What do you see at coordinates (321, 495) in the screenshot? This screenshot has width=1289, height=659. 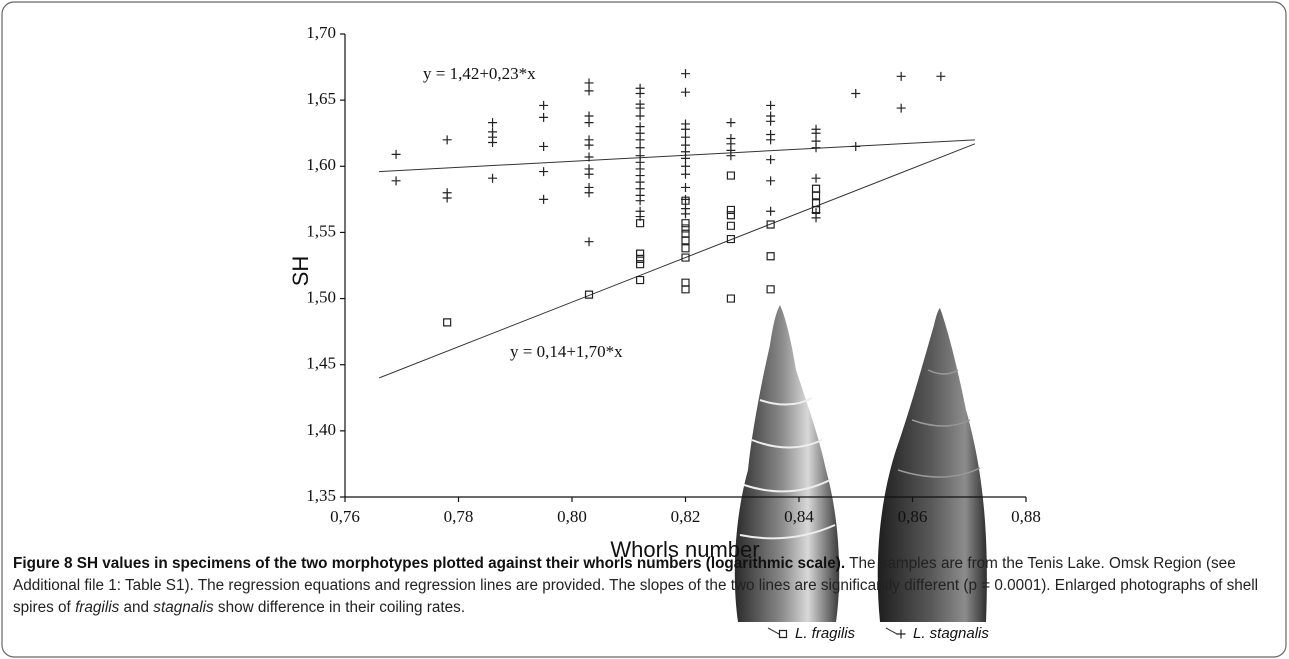 I see `y-tick-label: 1,35` at bounding box center [321, 495].